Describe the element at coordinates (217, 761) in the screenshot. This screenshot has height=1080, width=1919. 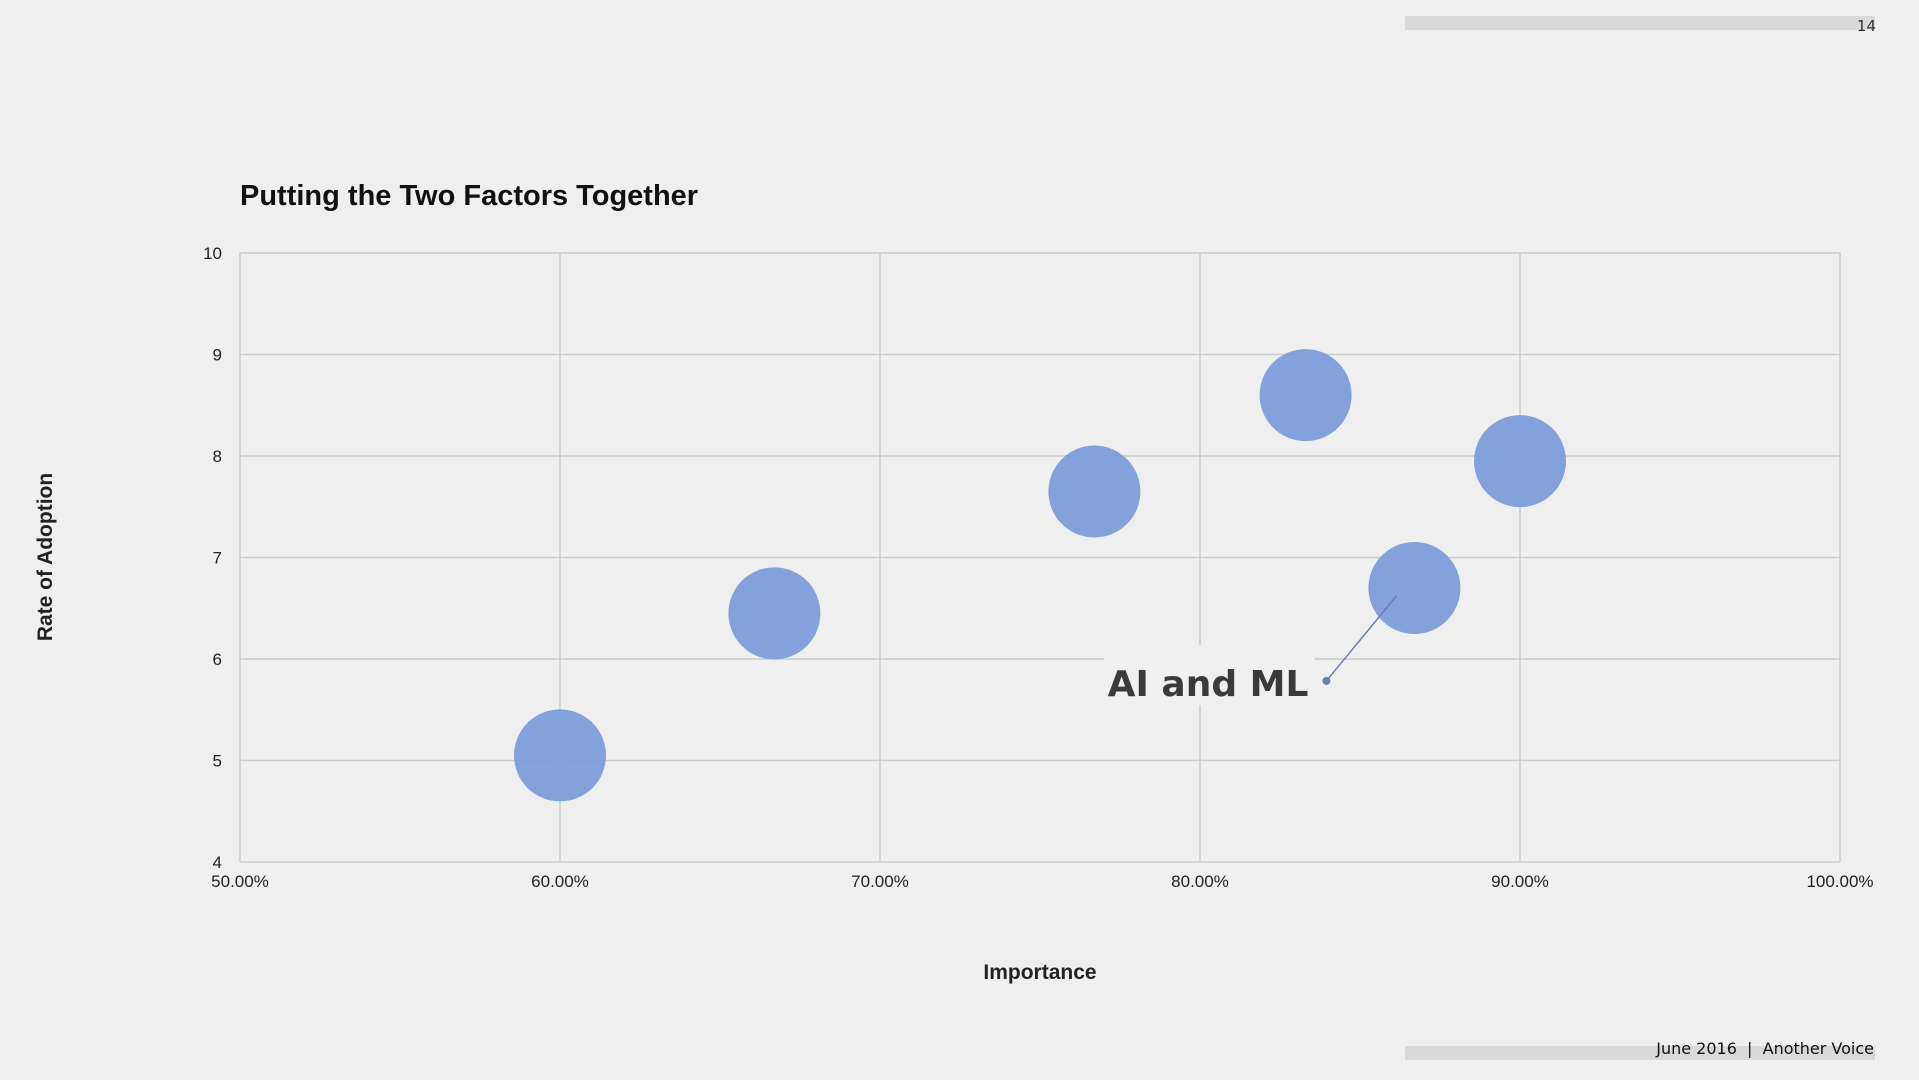
I see `y-tick-label: 5` at that location.